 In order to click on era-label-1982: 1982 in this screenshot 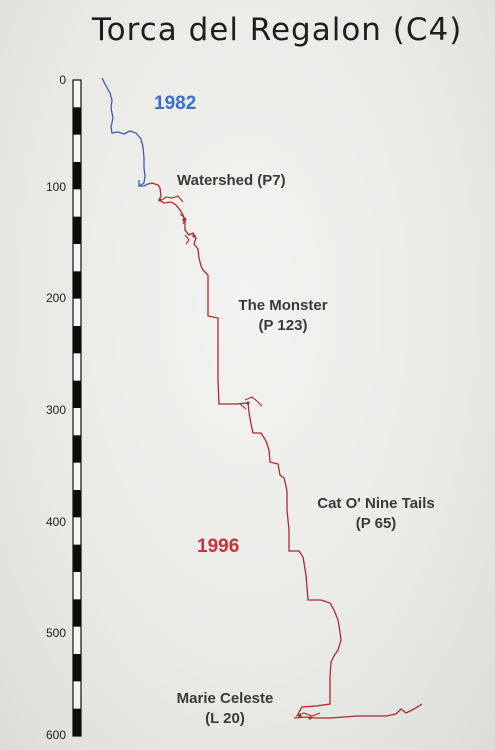, I will do `click(175, 103)`.